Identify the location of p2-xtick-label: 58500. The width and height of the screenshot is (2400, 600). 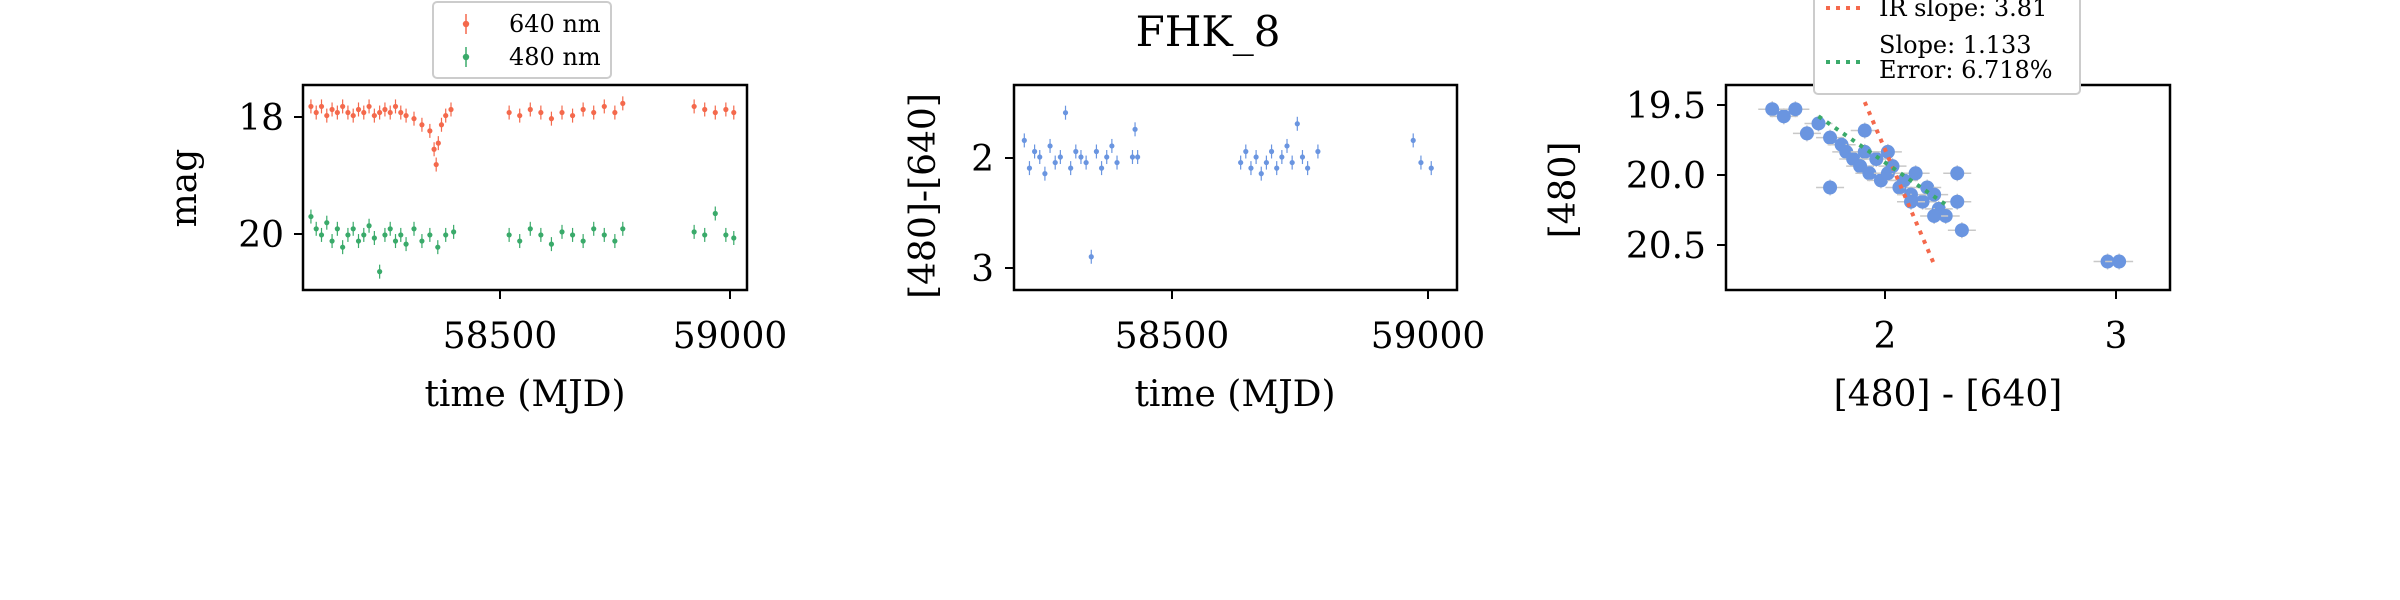
(1172, 336).